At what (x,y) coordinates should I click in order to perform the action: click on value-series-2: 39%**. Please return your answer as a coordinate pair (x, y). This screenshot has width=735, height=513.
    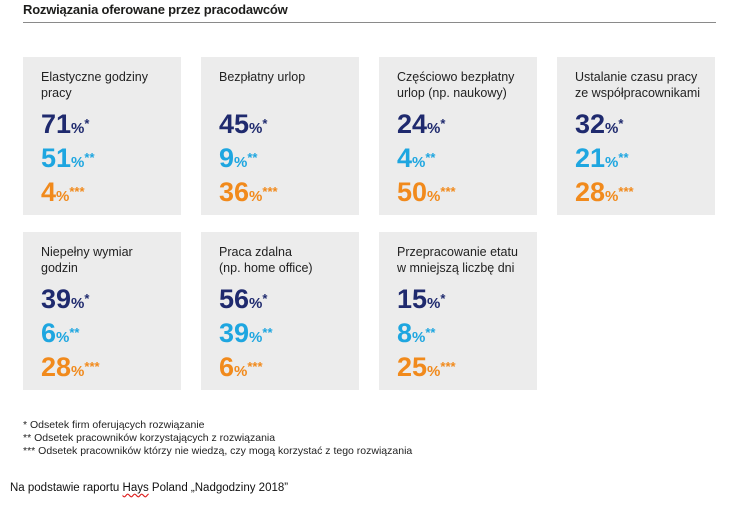
    Looking at the image, I should click on (289, 335).